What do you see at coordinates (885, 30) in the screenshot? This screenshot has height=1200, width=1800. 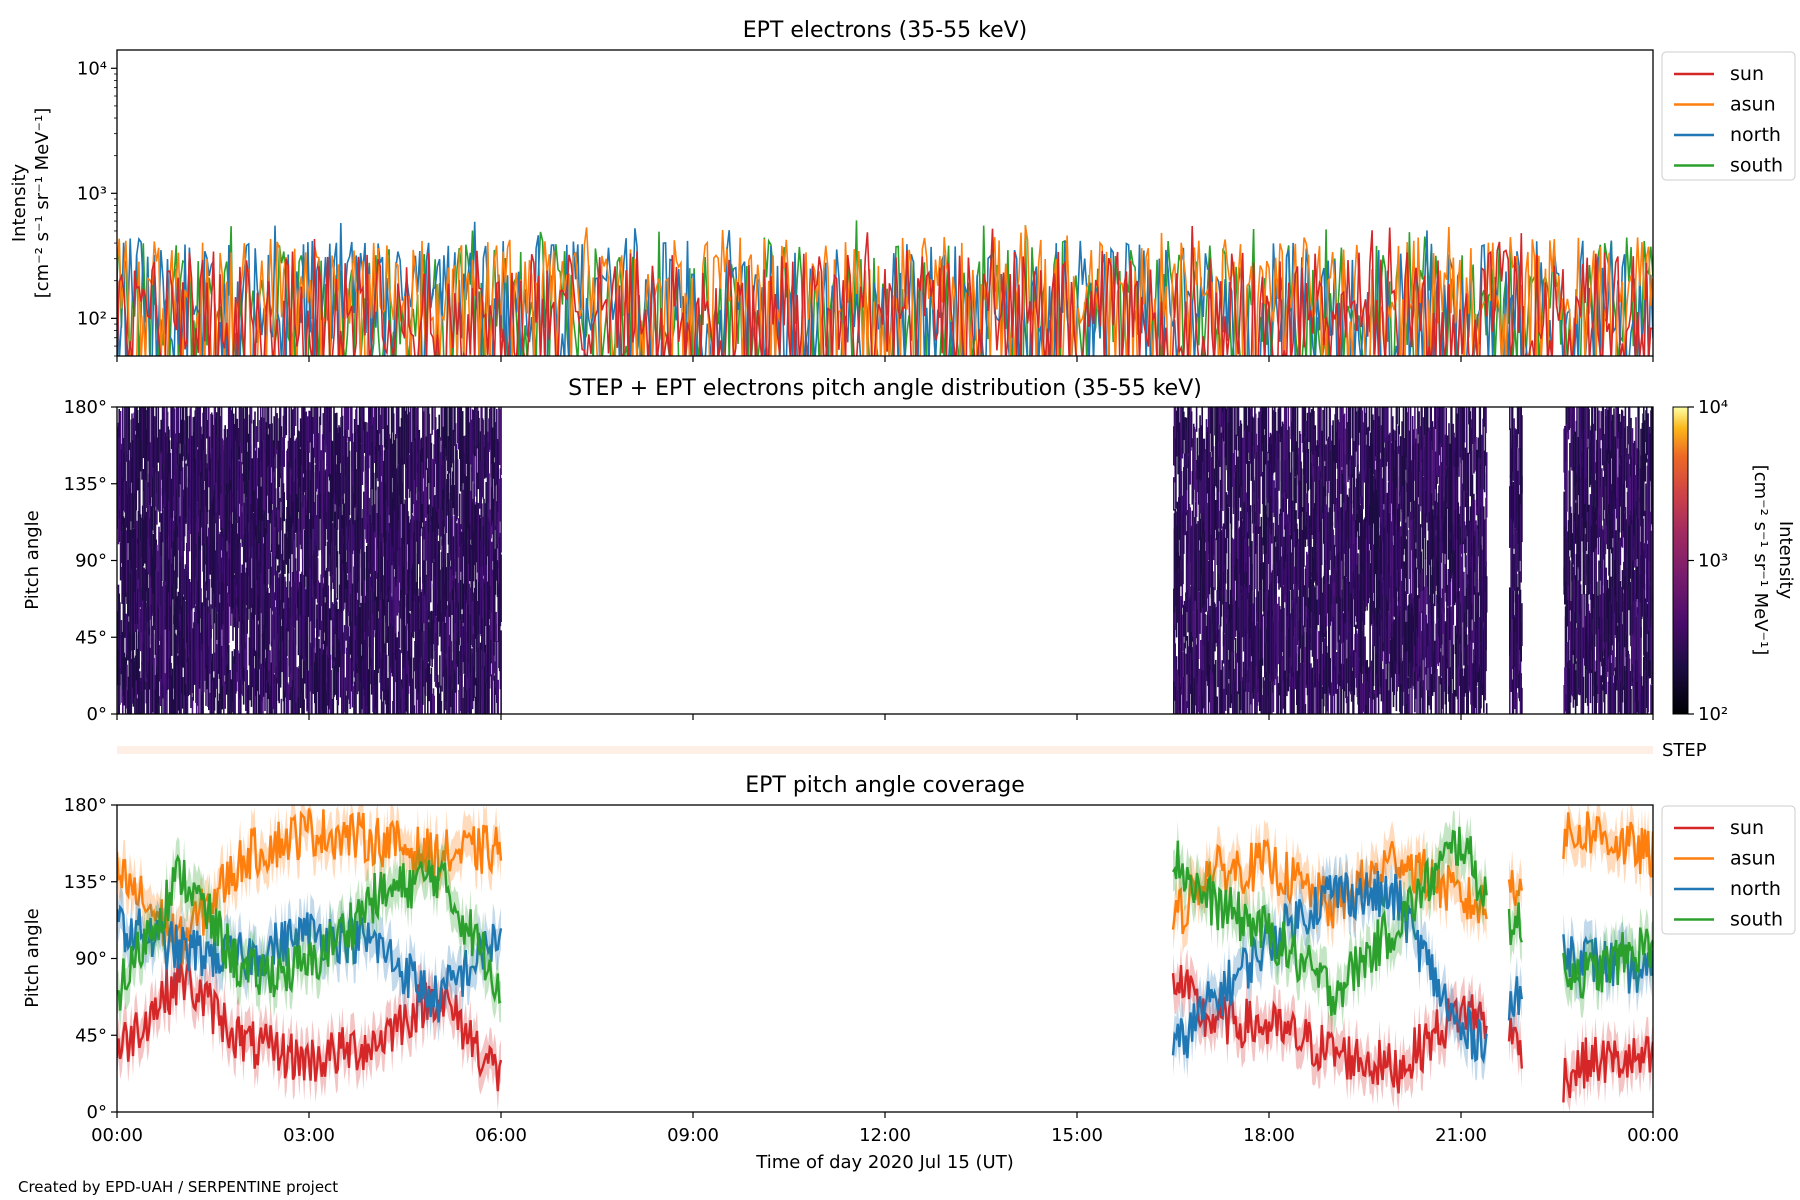 I see `panel1-title: EPT electrons (35-55 keV)` at bounding box center [885, 30].